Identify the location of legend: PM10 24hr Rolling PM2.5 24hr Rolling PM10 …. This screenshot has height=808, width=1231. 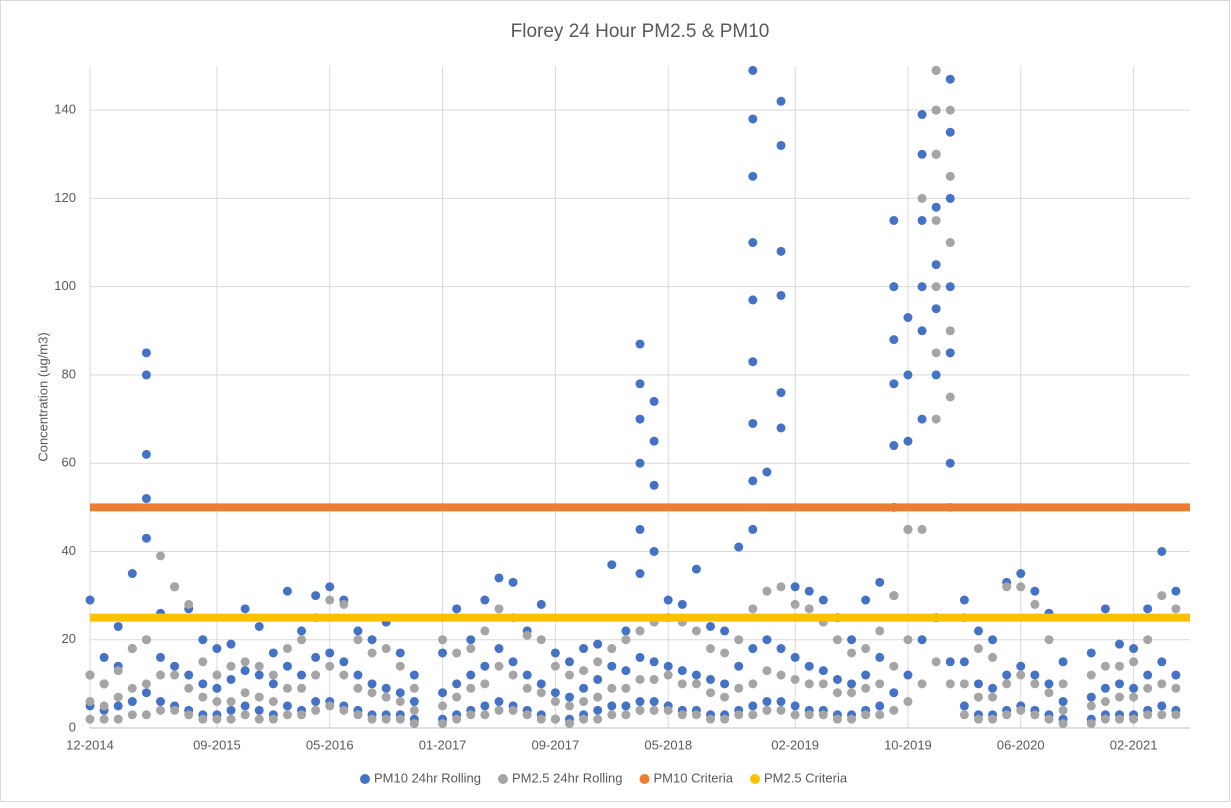
(604, 777).